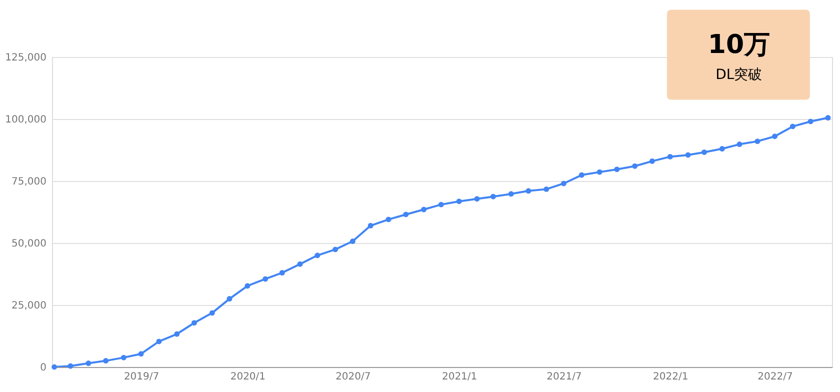 The height and width of the screenshot is (392, 840). What do you see at coordinates (739, 56) in the screenshot?
I see `annotation: 10万 DL突破` at bounding box center [739, 56].